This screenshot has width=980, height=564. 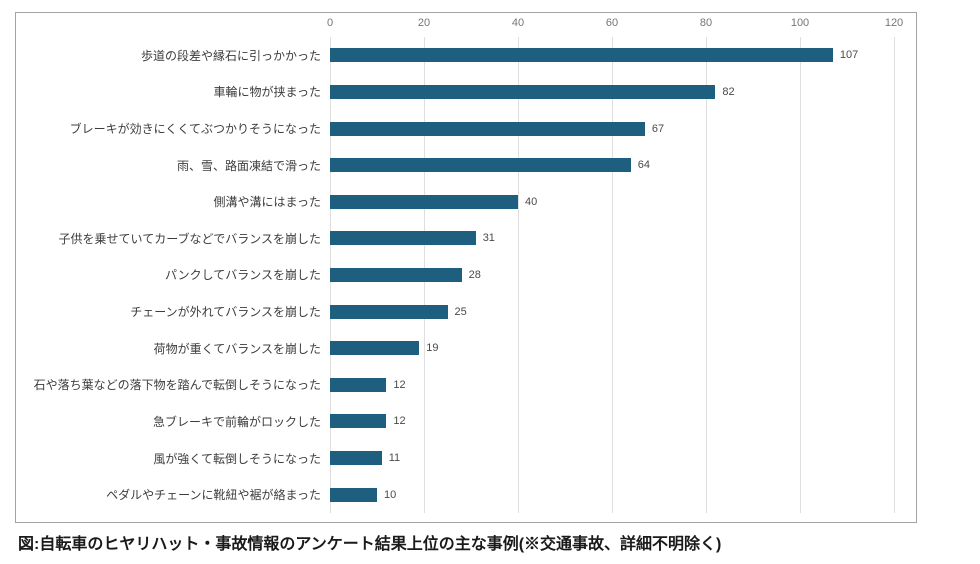 I want to click on bar-track: 40, so click(x=612, y=201).